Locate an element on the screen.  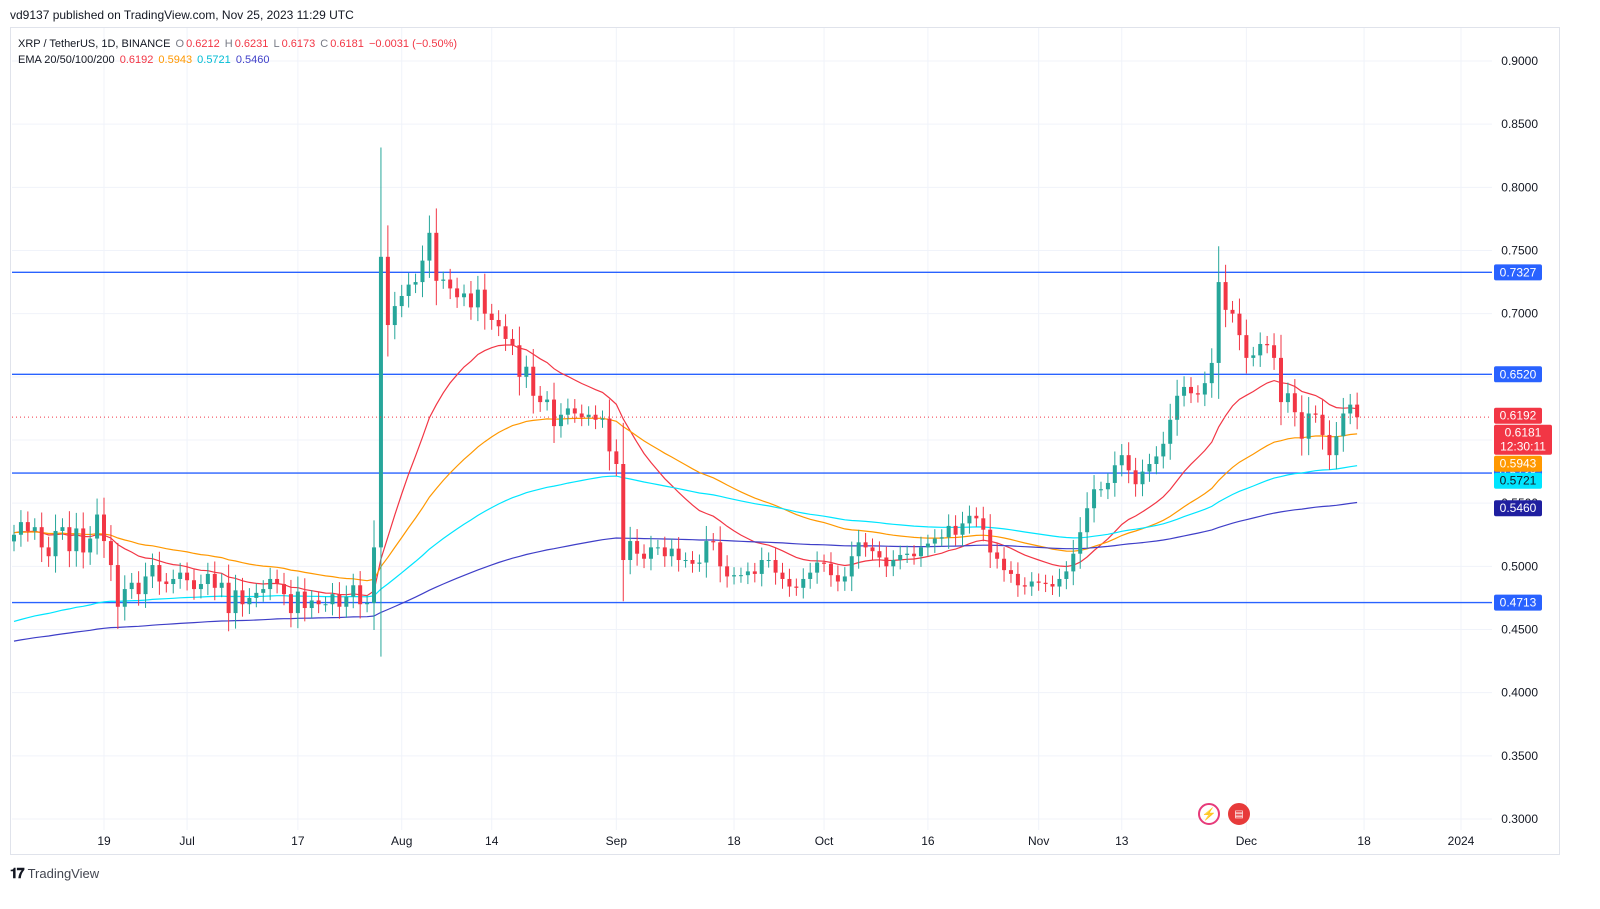
price-tag-label: 0.6181 is located at coordinates (1523, 433).